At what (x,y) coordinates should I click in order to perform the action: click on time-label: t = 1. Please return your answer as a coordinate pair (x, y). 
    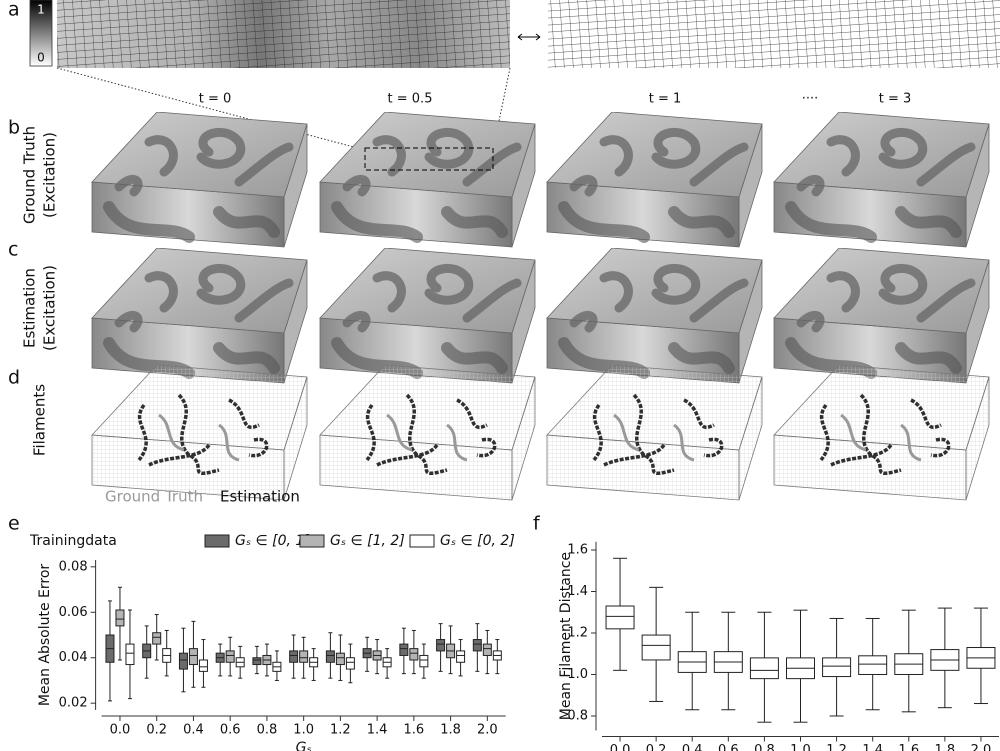
    Looking at the image, I should click on (665, 99).